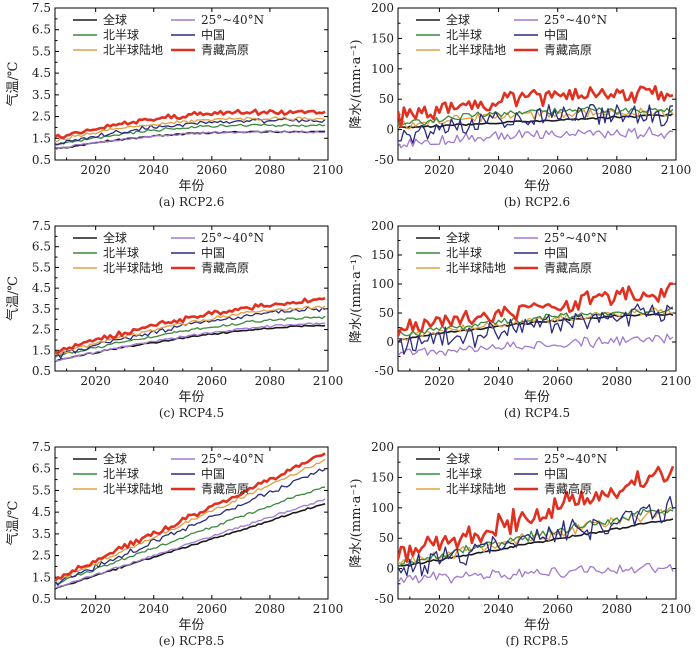 The height and width of the screenshot is (659, 700). I want to click on plot-frame, so click(191, 298).